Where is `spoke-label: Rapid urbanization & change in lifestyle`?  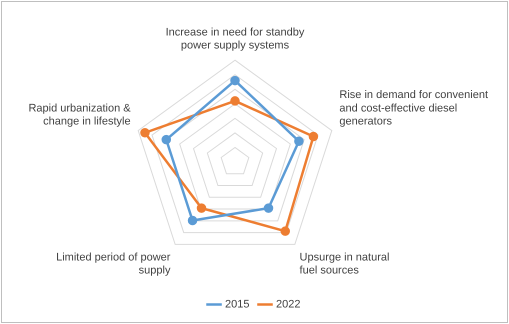
spoke-label: Rapid urbanization & change in lifestyle is located at coordinates (80, 115).